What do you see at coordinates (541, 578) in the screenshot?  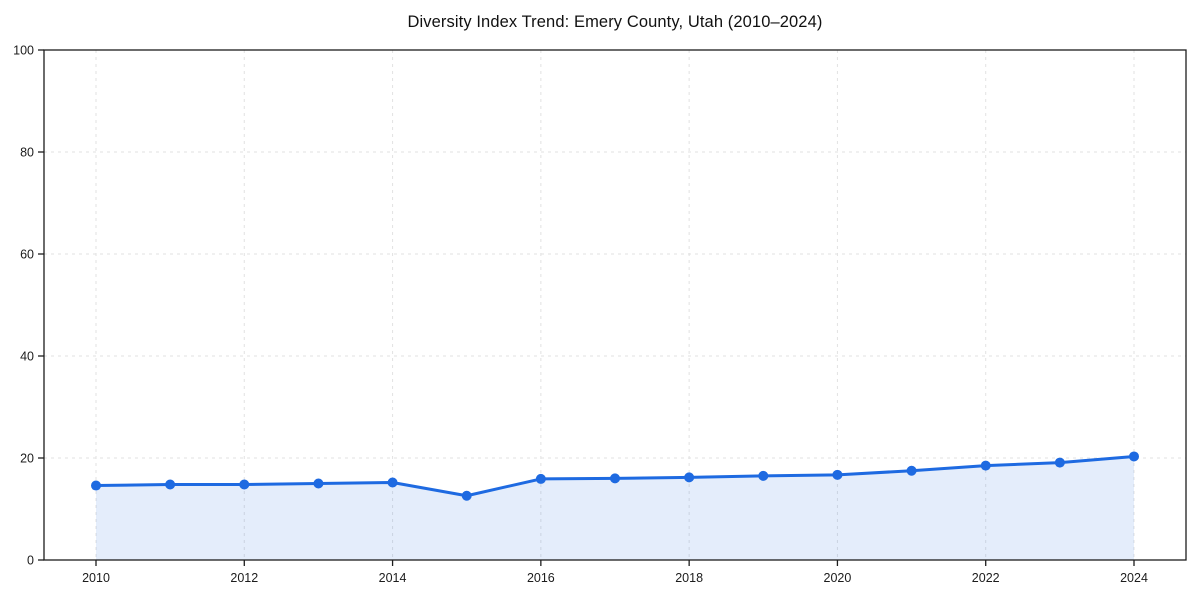 I see `x-tick-label: 2016` at bounding box center [541, 578].